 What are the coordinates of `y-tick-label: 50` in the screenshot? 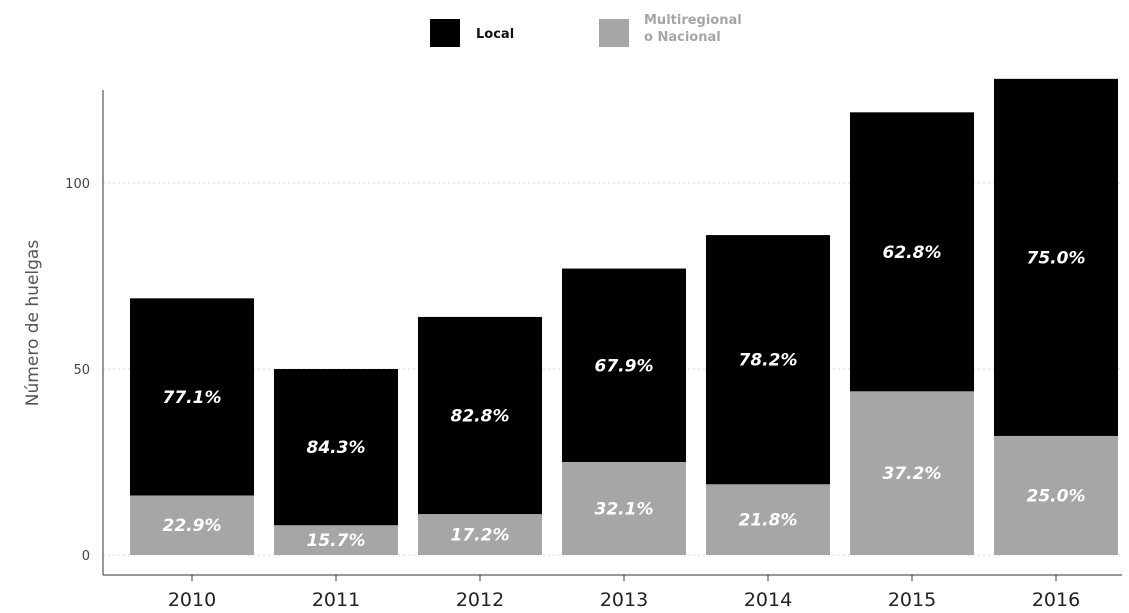 It's located at (81, 370).